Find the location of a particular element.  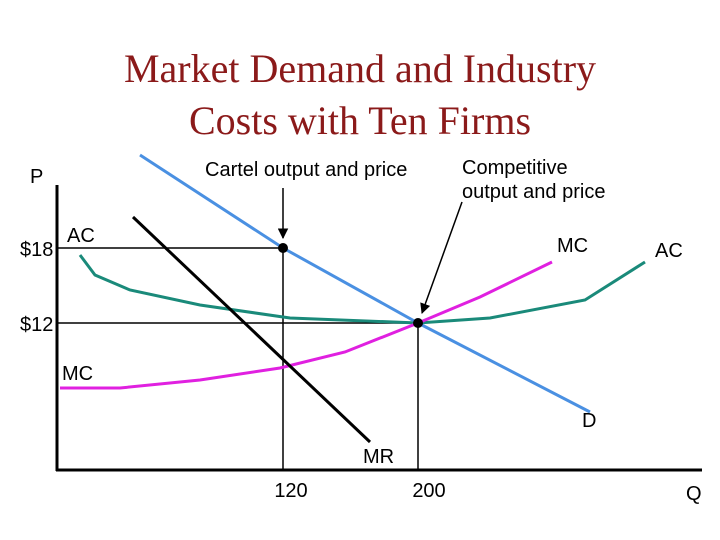

x-tick-label: 120 is located at coordinates (290, 491).